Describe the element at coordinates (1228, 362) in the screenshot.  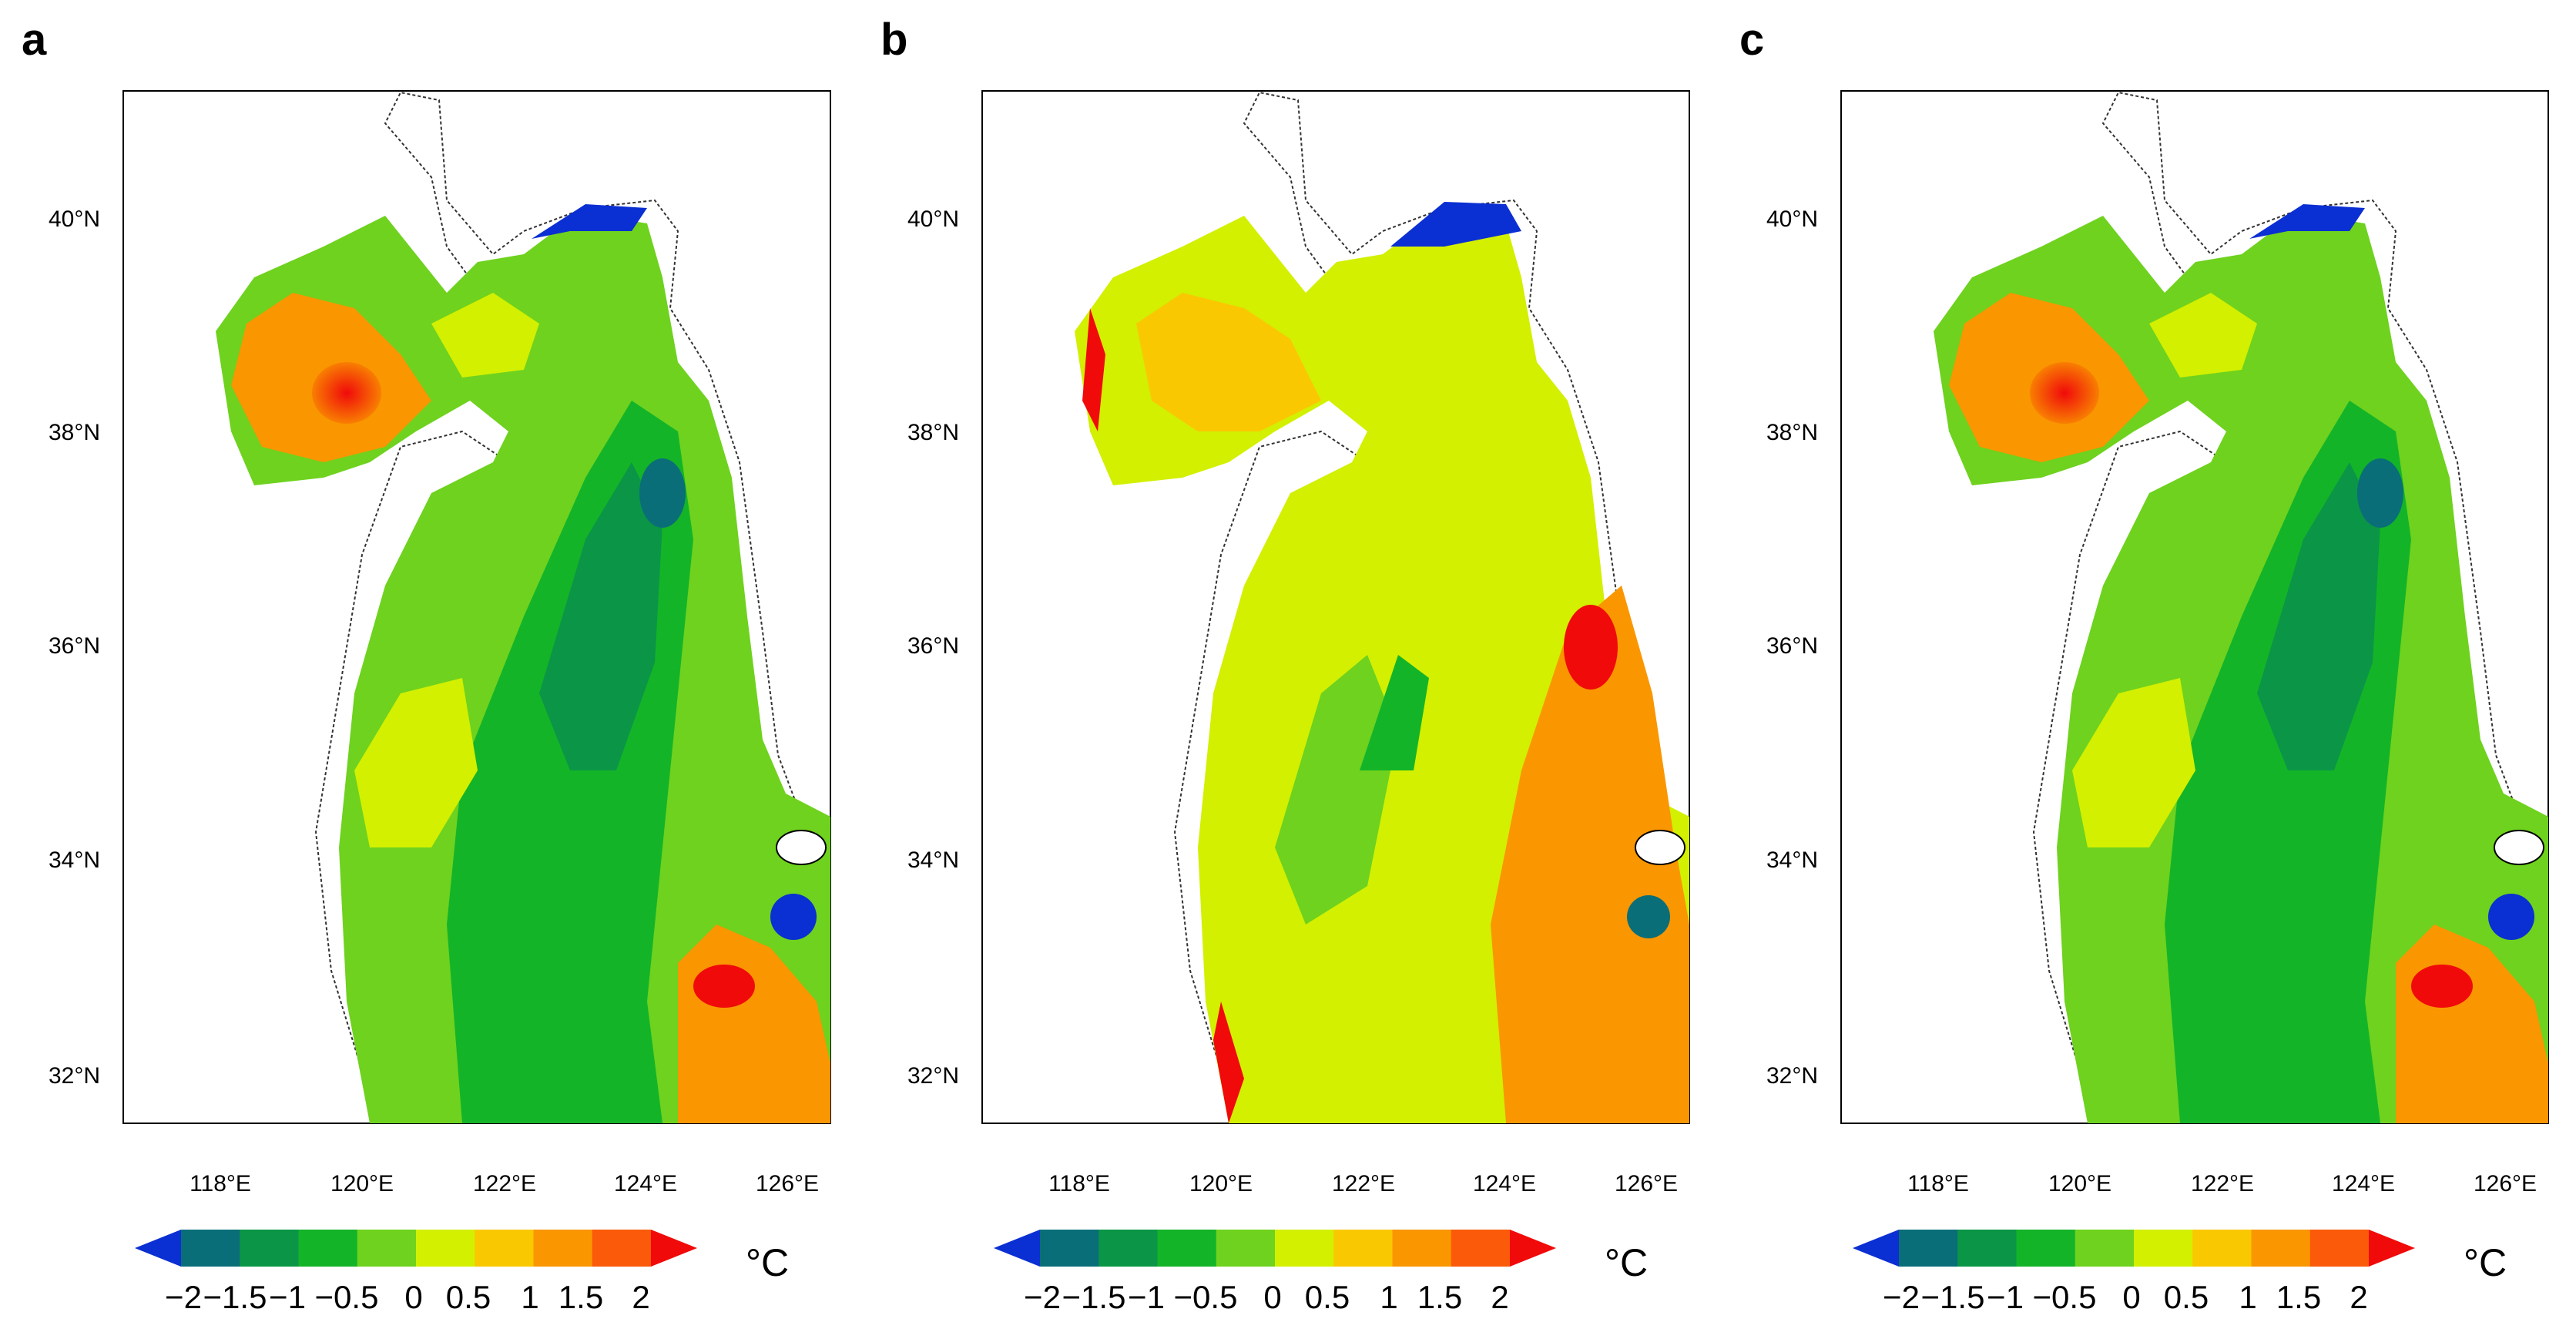
I see `contour-gold` at that location.